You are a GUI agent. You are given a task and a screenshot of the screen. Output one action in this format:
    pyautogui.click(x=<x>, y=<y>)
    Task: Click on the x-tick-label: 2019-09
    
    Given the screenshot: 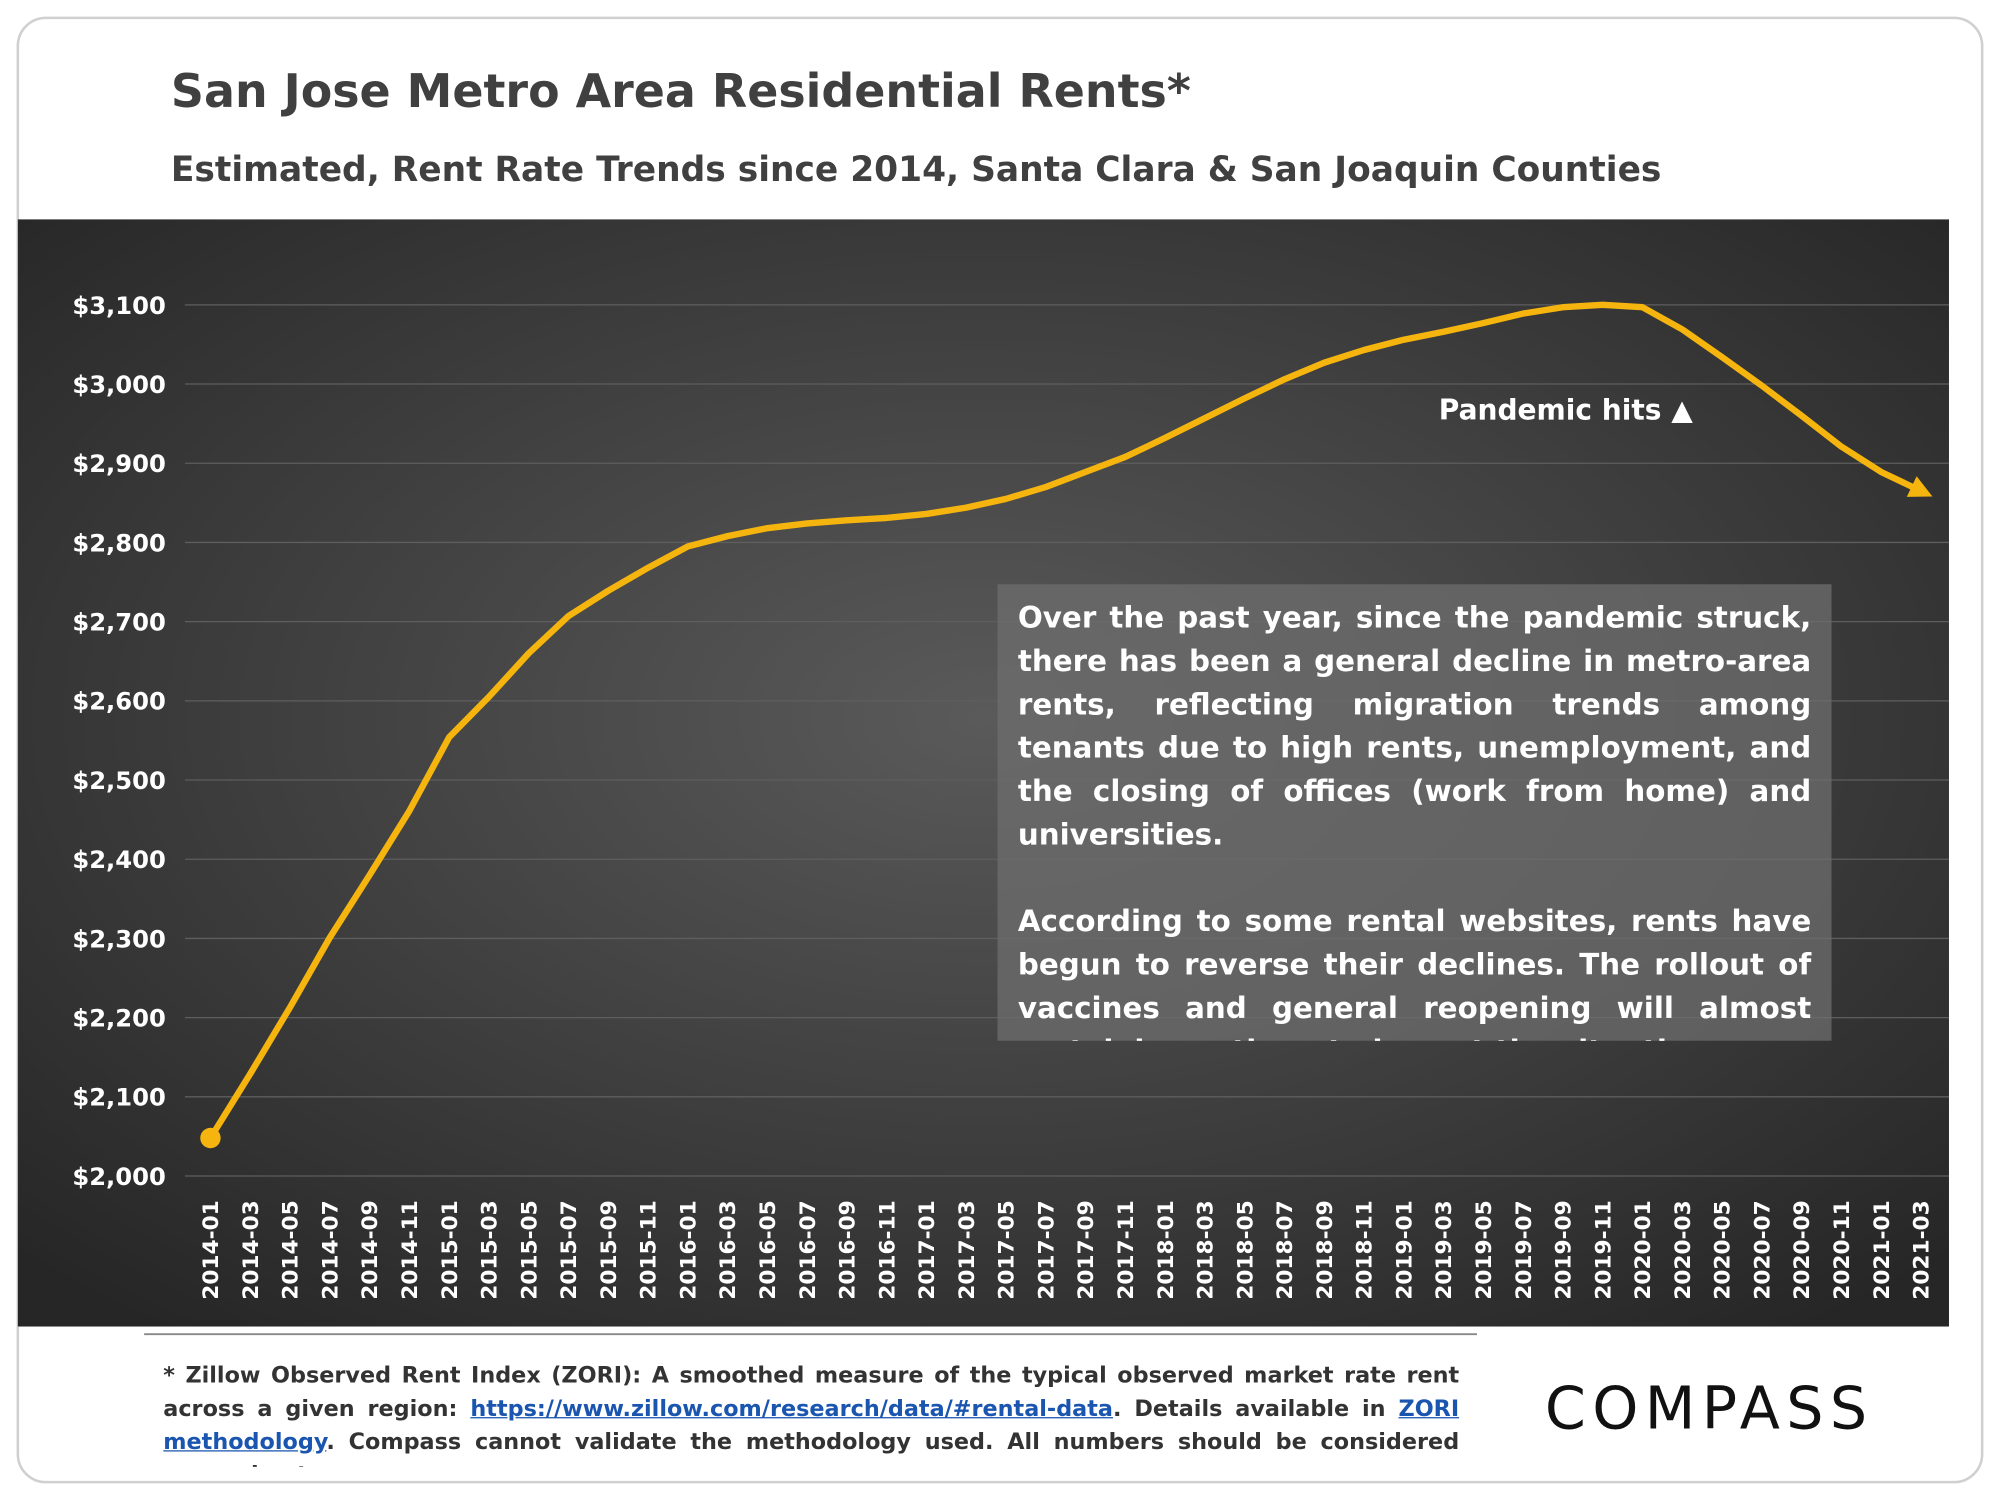 What is the action you would take?
    pyautogui.click(x=1564, y=1249)
    